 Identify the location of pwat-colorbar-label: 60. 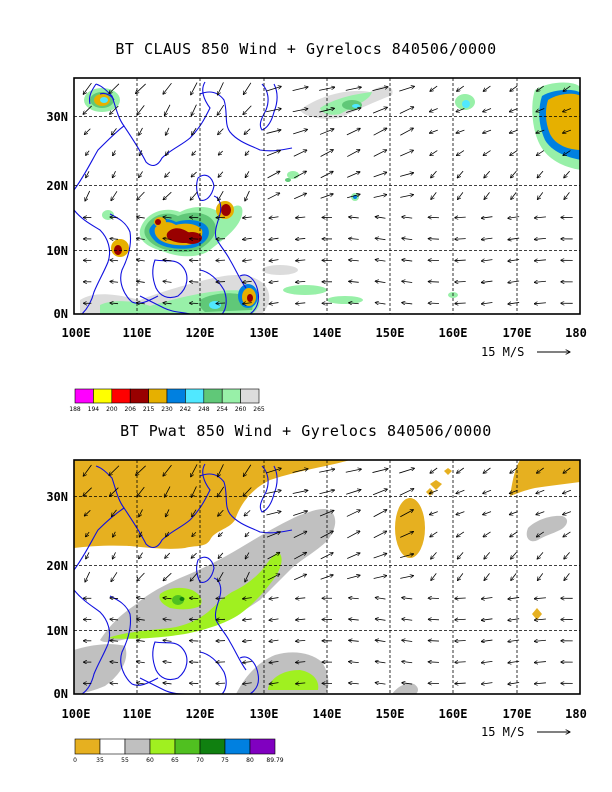
(150, 760).